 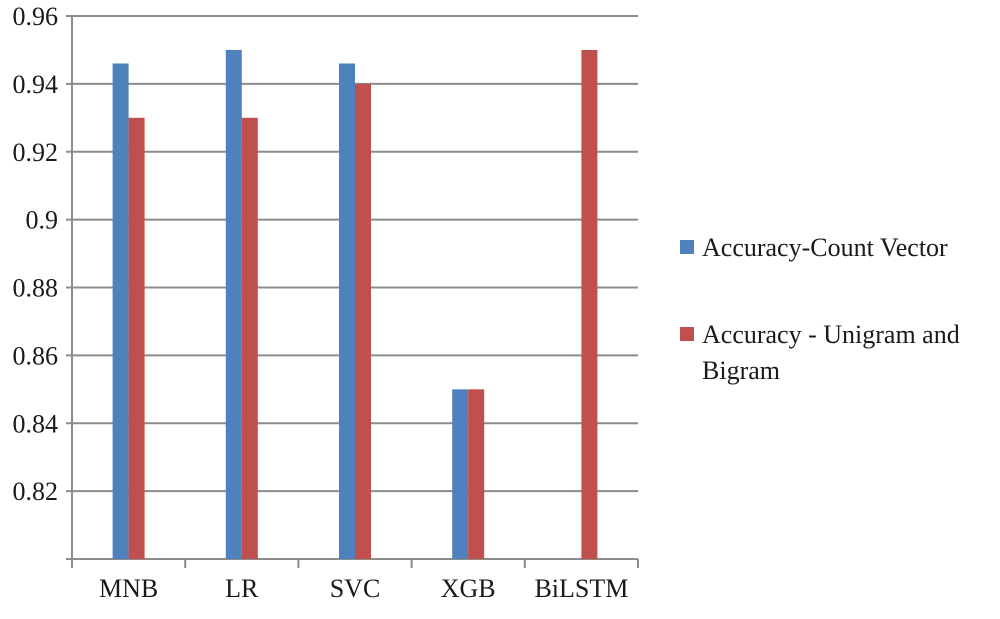 I want to click on y-tick-label: 0.96, so click(x=36, y=16).